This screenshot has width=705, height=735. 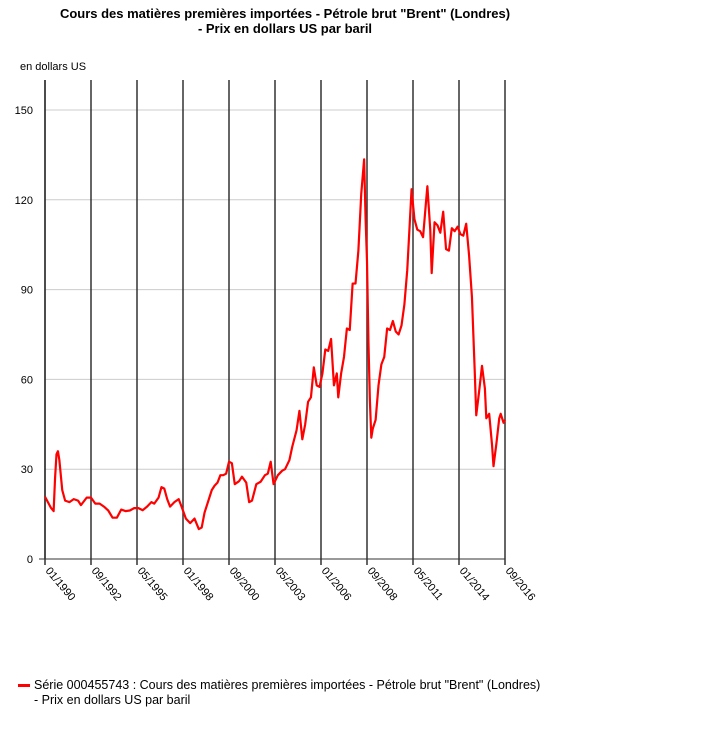 I want to click on x-tick-label-4: 09/2000, so click(x=244, y=584).